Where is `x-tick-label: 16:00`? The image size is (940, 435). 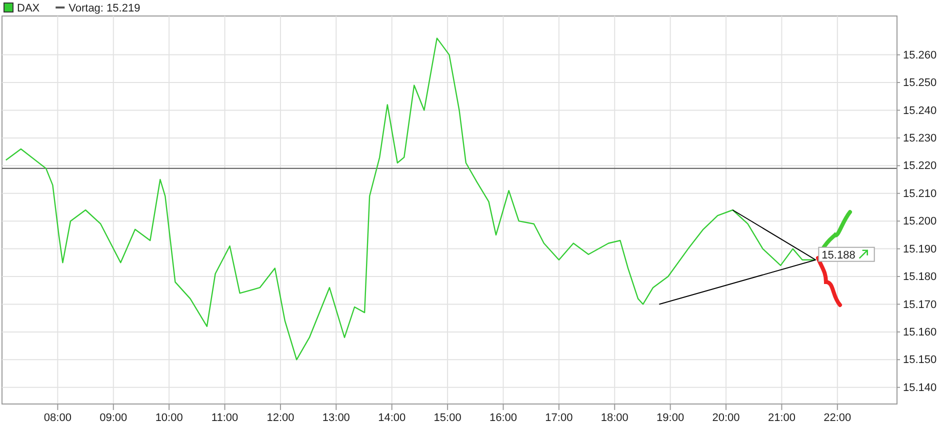 x-tick-label: 16:00 is located at coordinates (503, 418).